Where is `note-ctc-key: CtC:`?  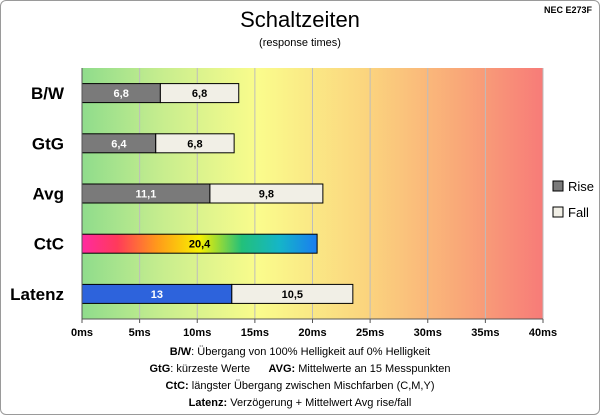
note-ctc-key: CtC: is located at coordinates (177, 386).